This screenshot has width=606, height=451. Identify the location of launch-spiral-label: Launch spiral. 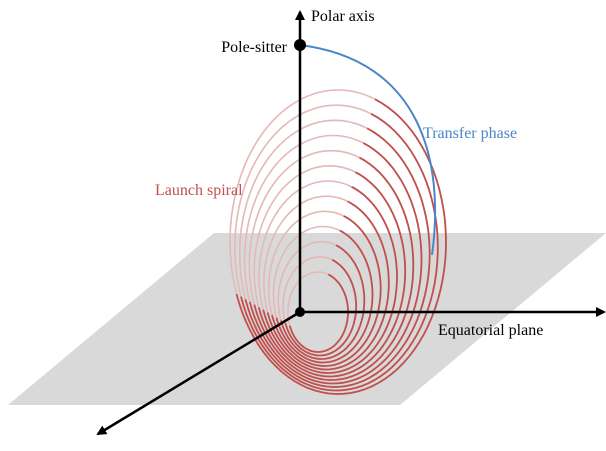
(199, 190).